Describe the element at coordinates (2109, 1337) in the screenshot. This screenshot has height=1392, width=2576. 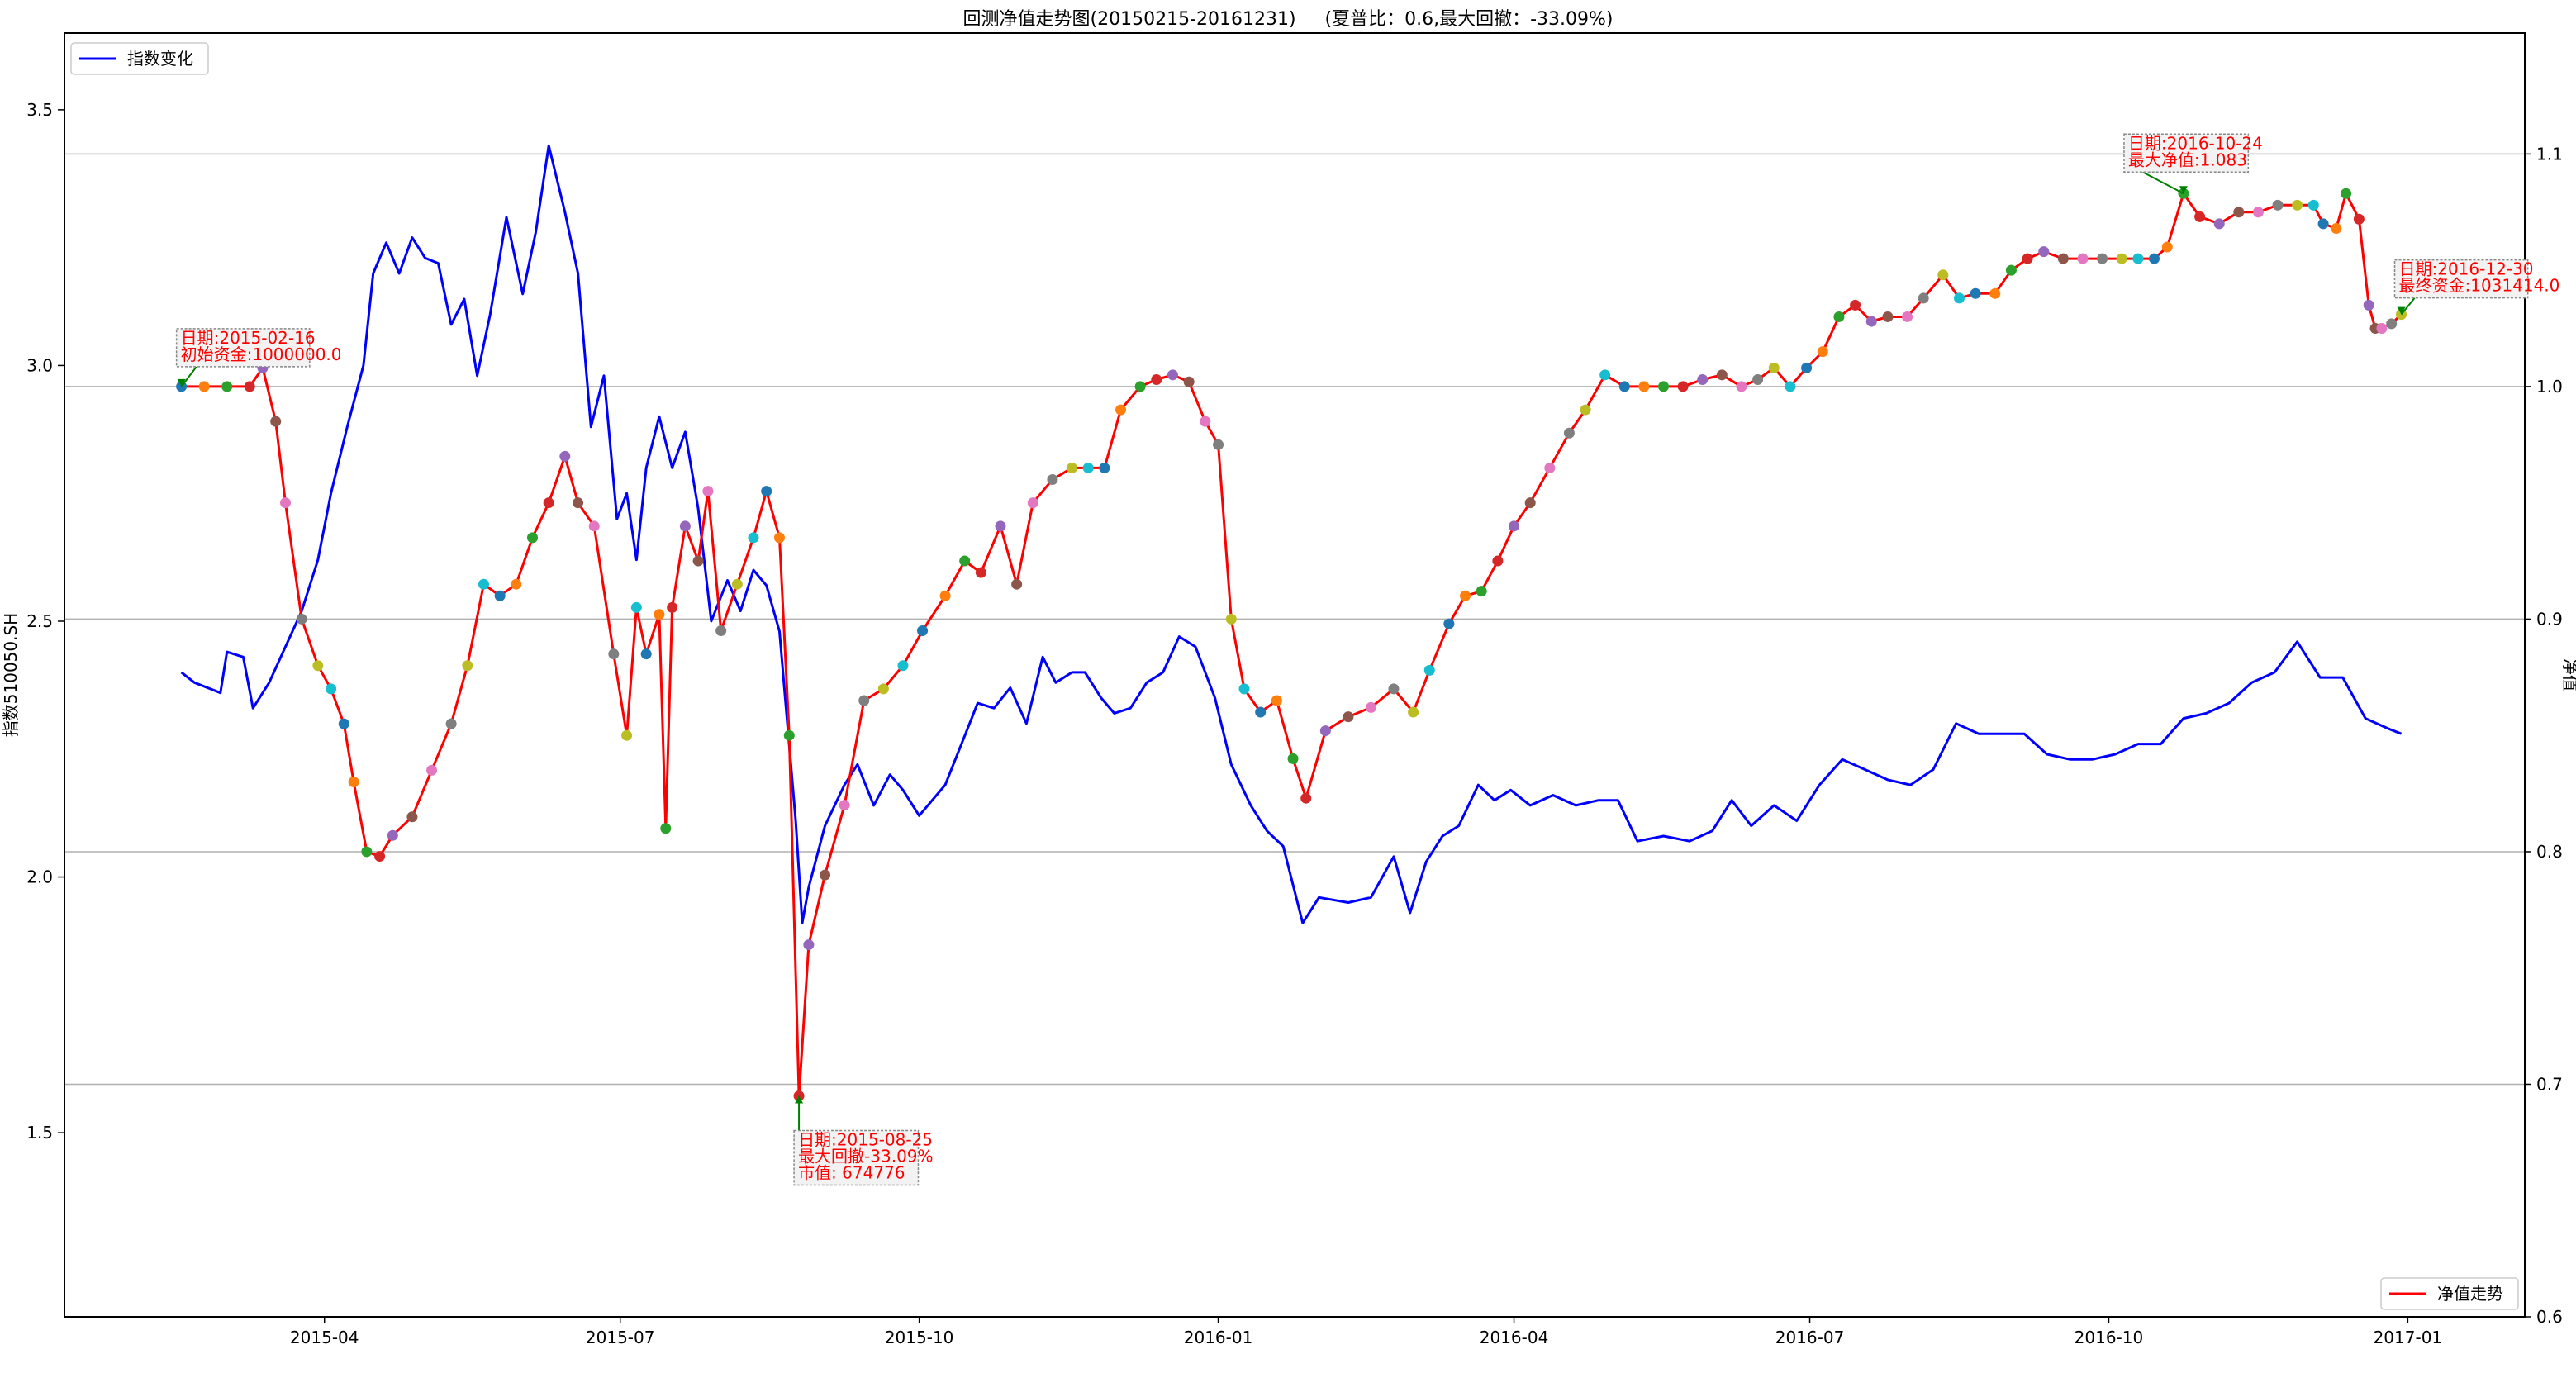
I see `x-tick-label: 2016-10` at that location.